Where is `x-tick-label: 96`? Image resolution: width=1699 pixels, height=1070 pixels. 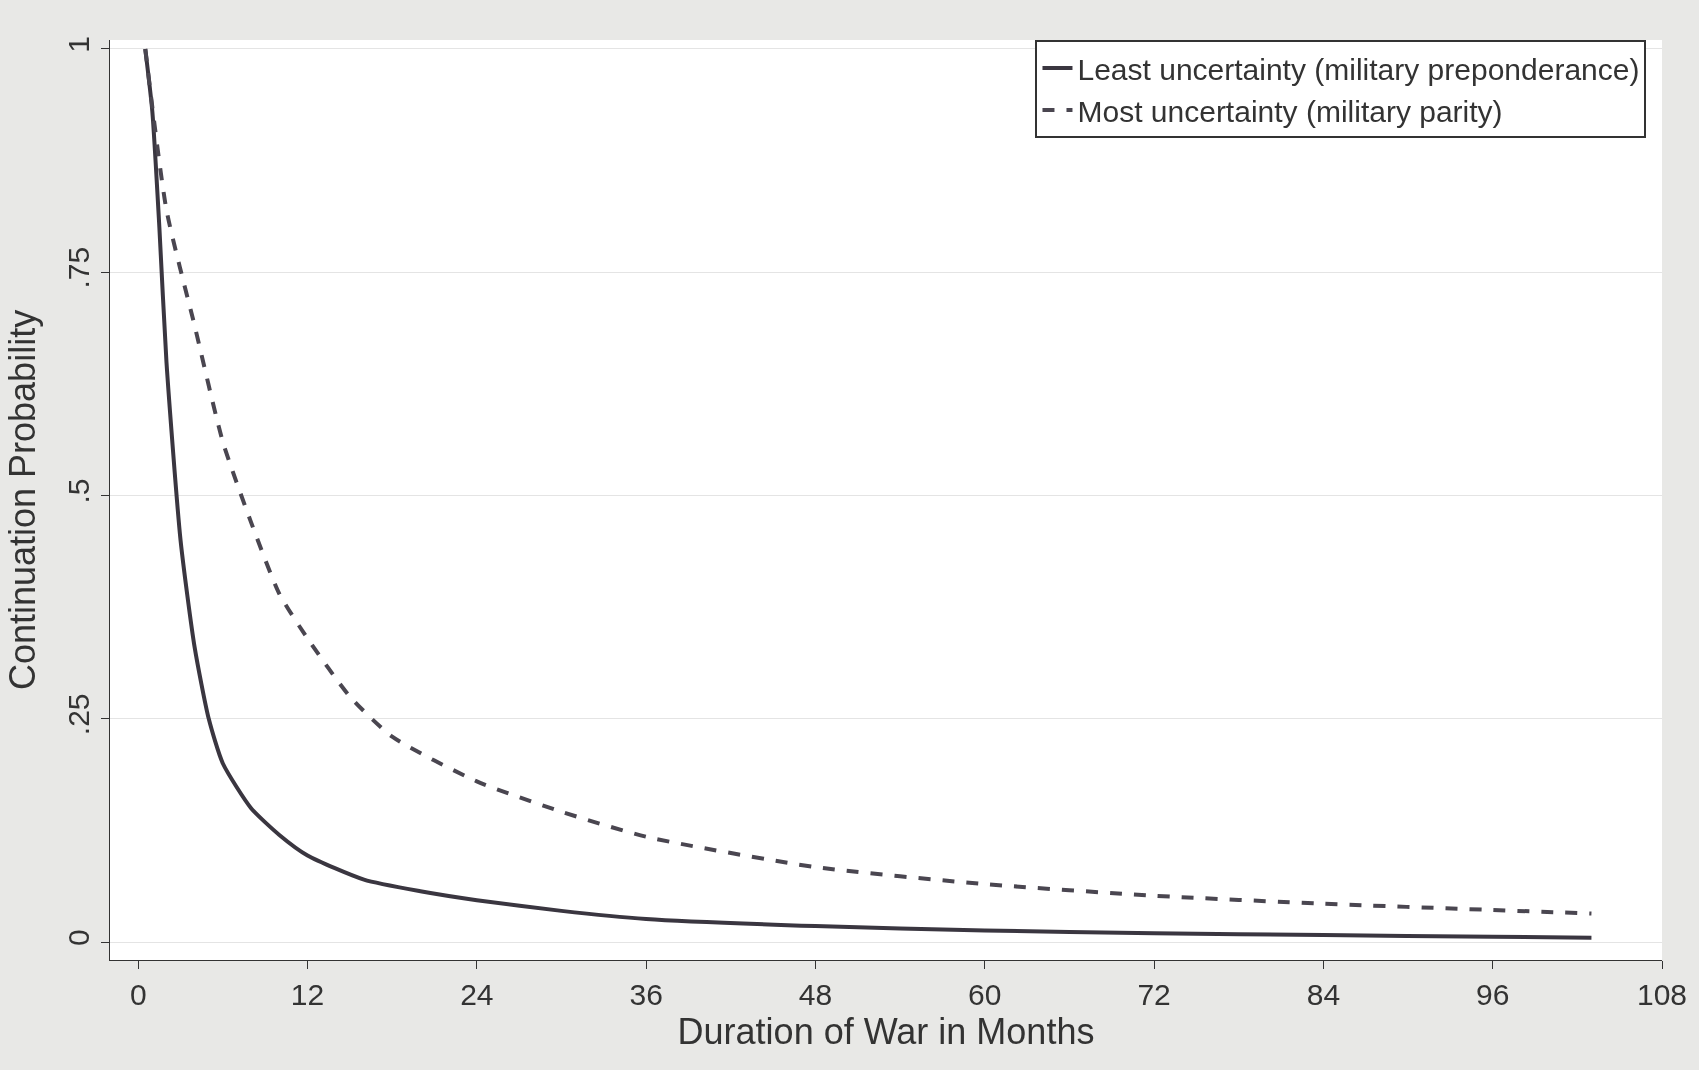
x-tick-label: 96 is located at coordinates (1493, 994).